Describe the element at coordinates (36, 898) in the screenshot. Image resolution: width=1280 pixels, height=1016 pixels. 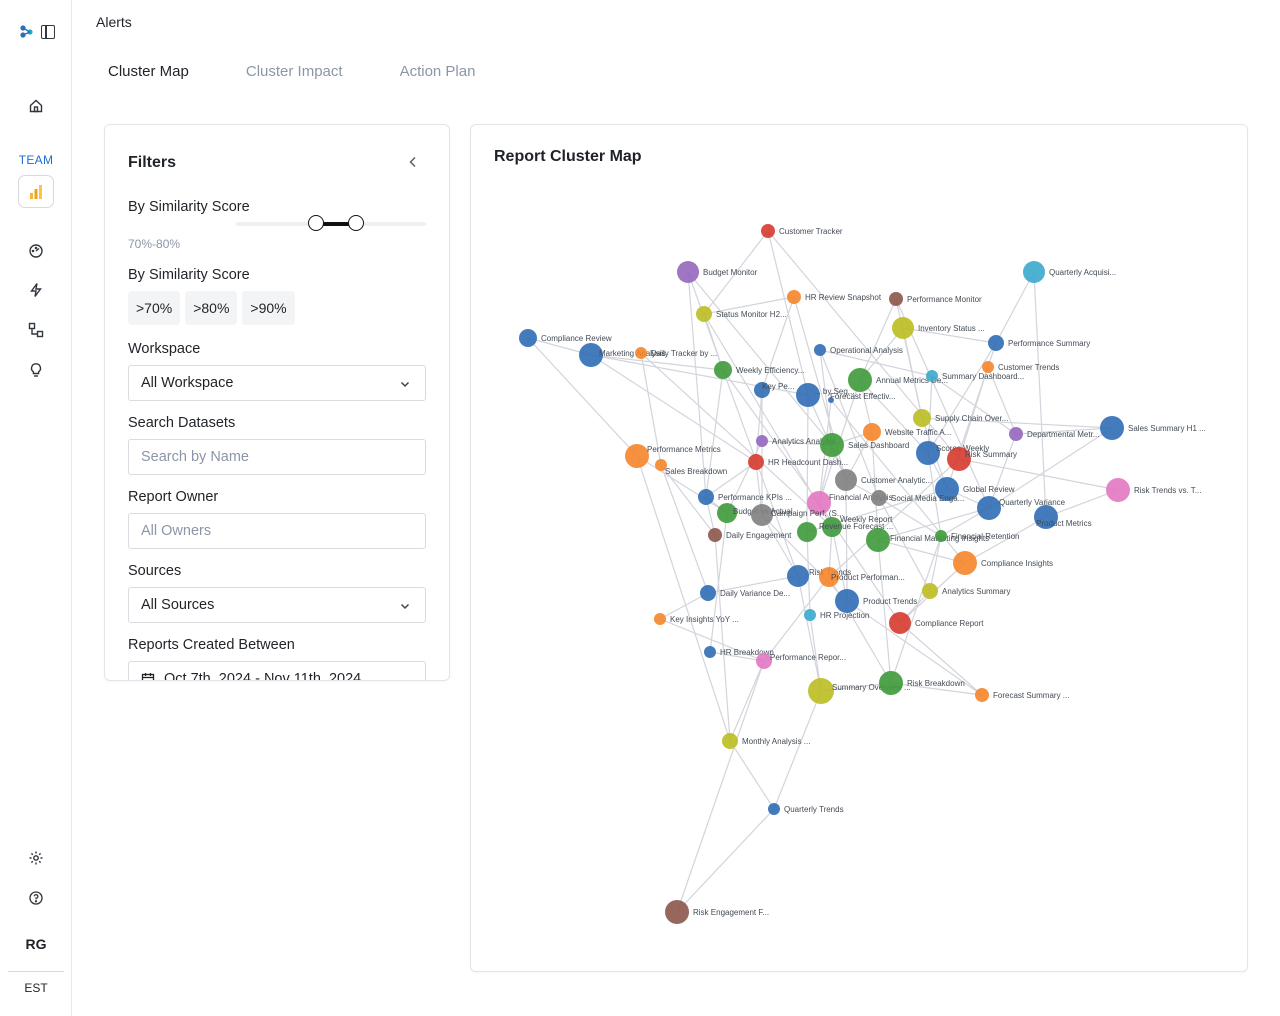
I see `help-icon` at that location.